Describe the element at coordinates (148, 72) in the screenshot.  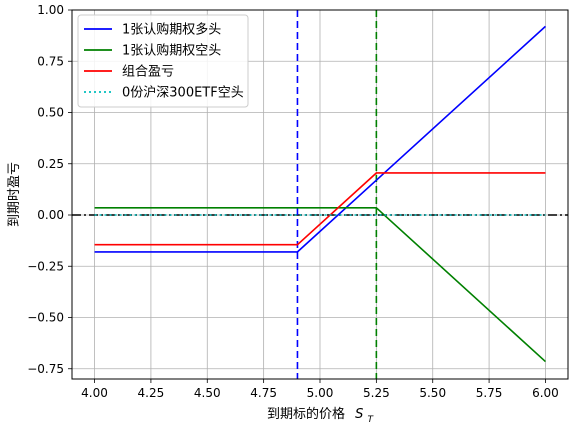
I see `legend-label: 组合盈亏` at that location.